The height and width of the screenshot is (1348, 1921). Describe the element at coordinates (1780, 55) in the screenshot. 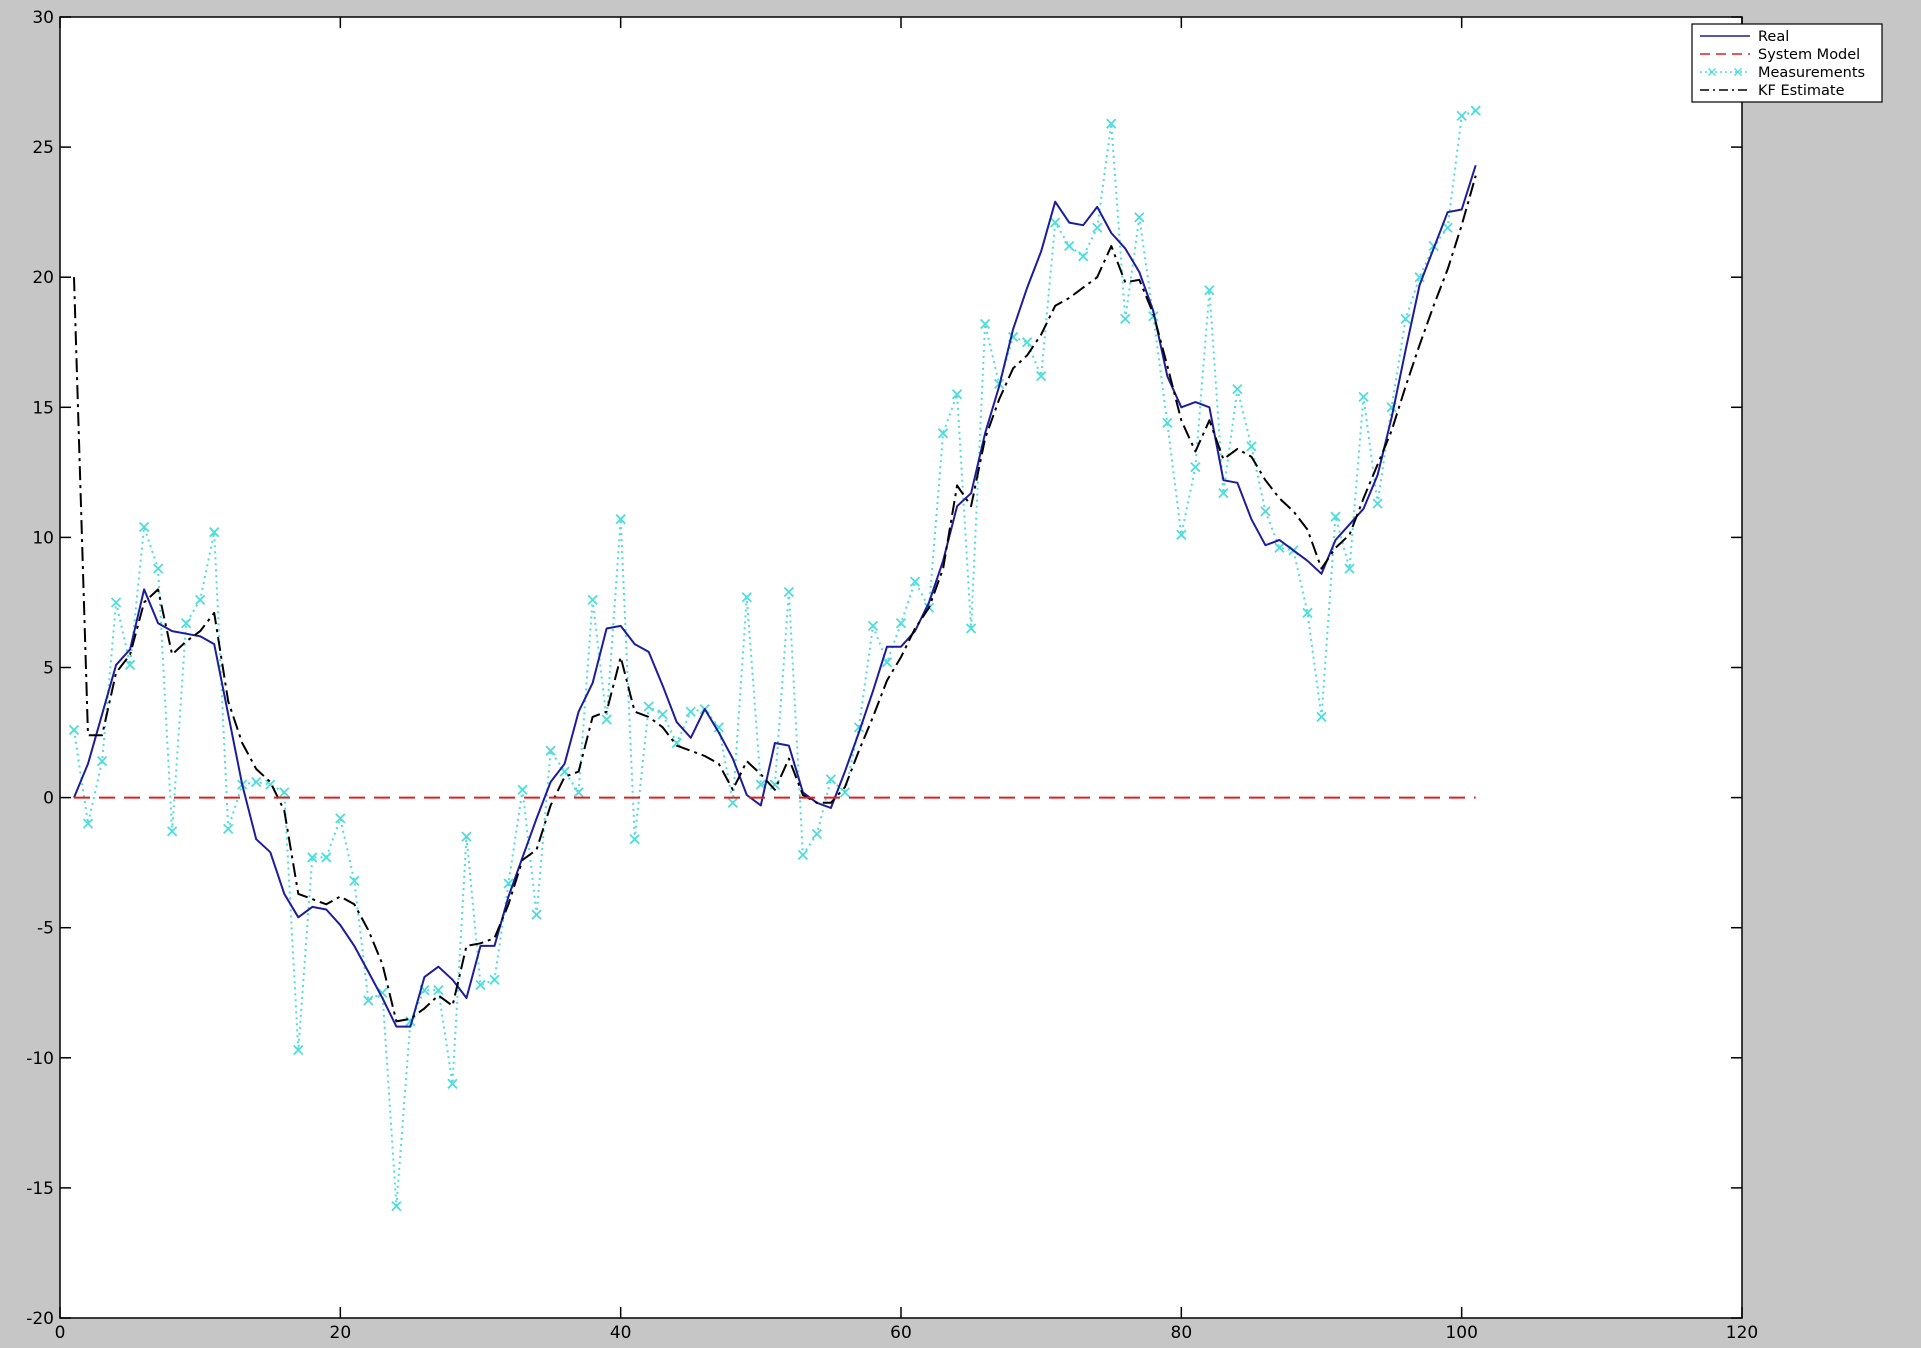

I see `legend-item-system-model: System Model` at that location.